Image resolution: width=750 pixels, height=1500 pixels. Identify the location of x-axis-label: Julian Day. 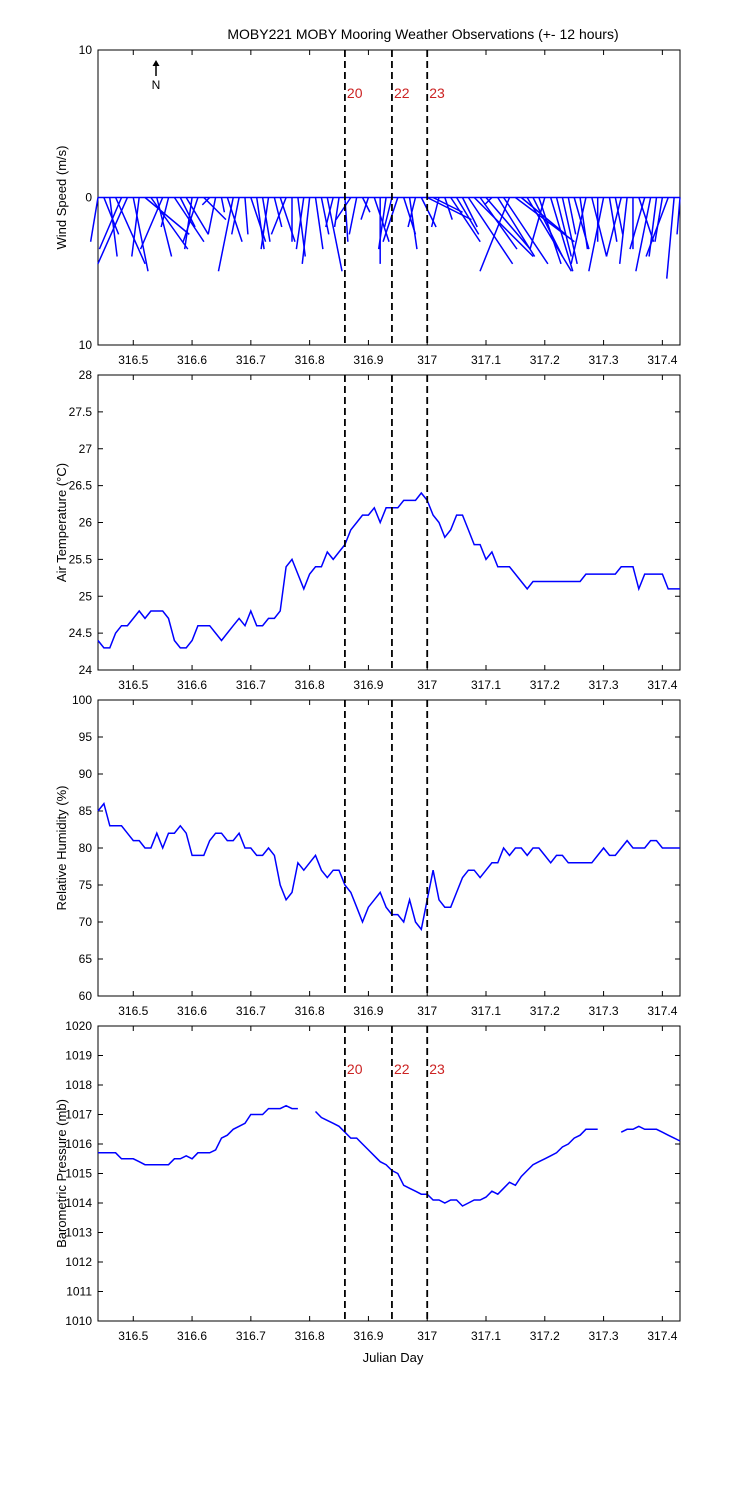
(393, 1357).